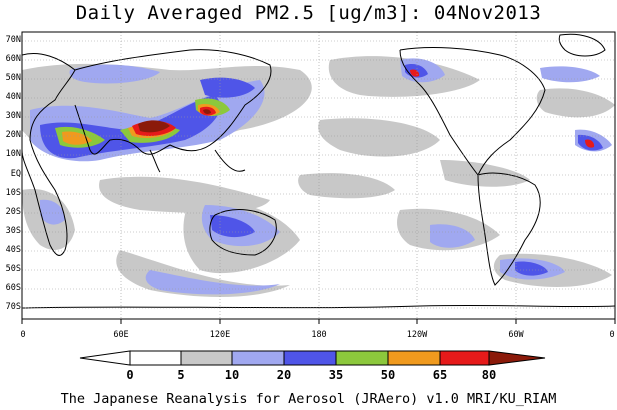 Image resolution: width=617 pixels, height=410 pixels. Describe the element at coordinates (284, 375) in the screenshot. I see `colorbar-label-20: 20` at that location.